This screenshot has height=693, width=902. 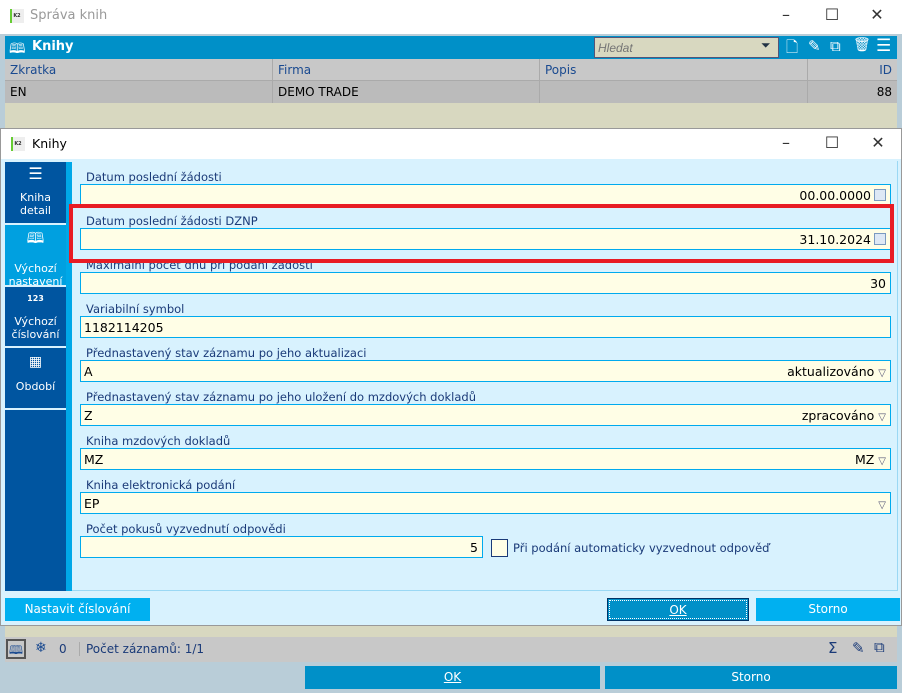 I want to click on field-input: 30, so click(x=485, y=283).